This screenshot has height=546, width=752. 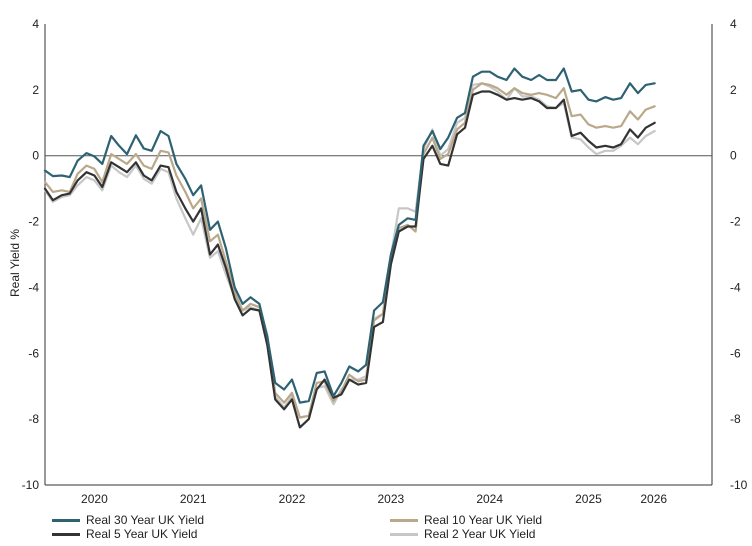 What do you see at coordinates (735, 287) in the screenshot?
I see `y-tick-label-right: -4` at bounding box center [735, 287].